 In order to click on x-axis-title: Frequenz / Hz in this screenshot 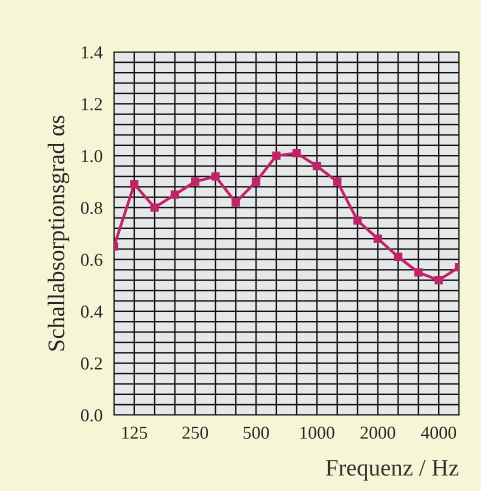, I will do `click(392, 470)`.